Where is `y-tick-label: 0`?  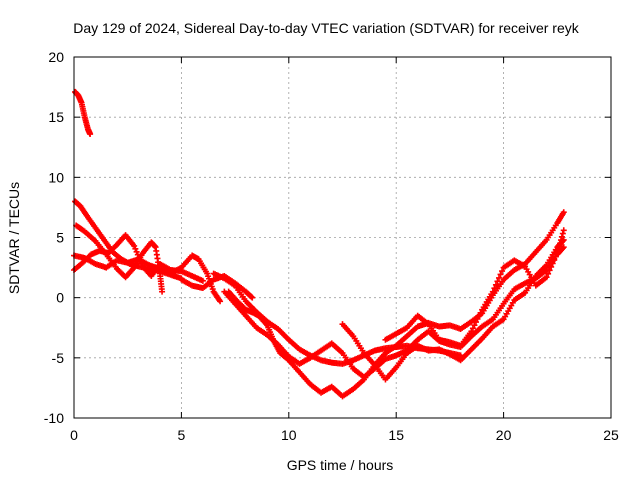
y-tick-label: 0 is located at coordinates (60, 298).